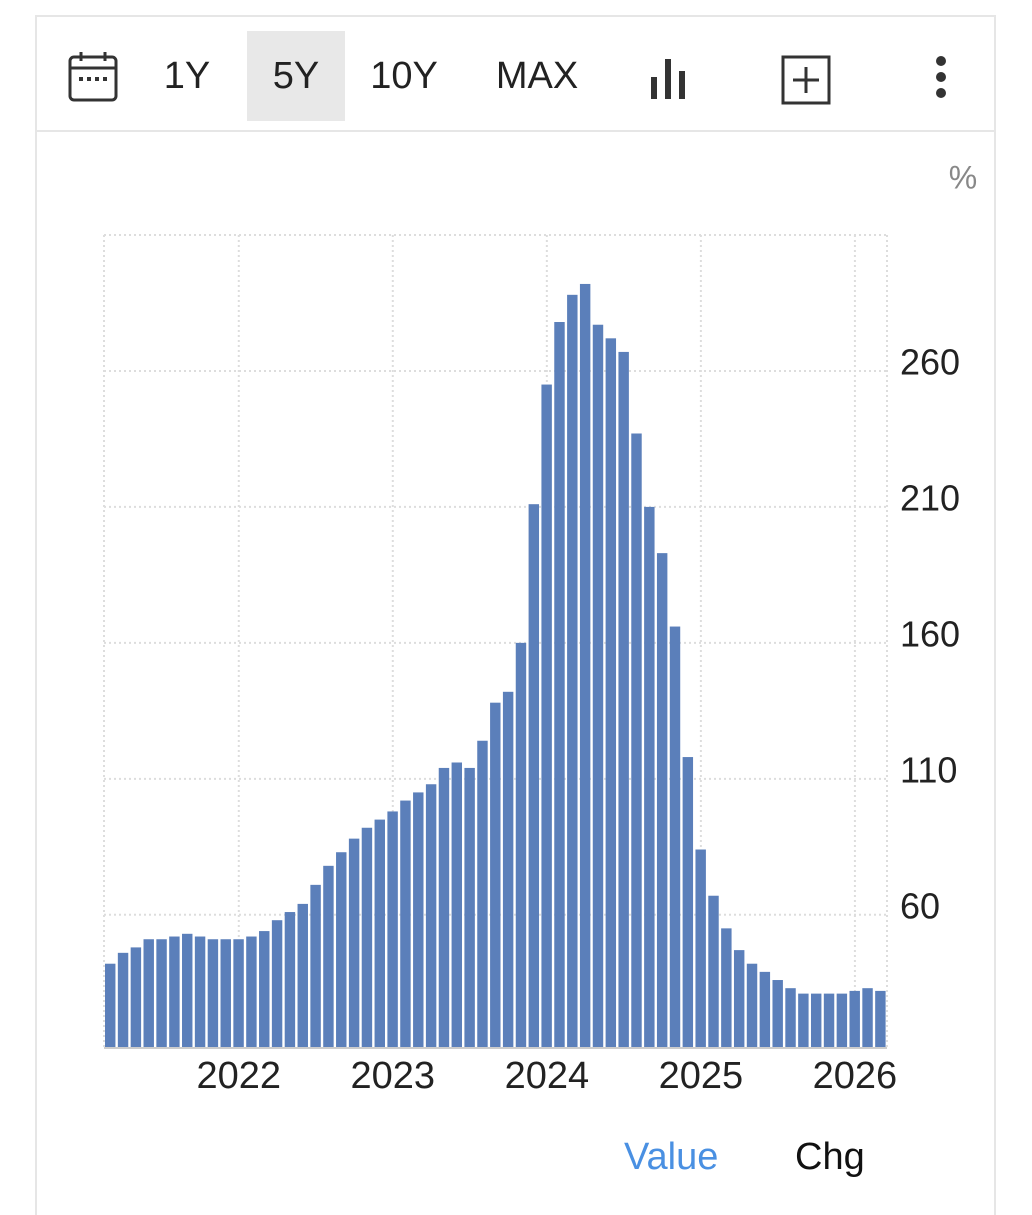 Image resolution: width=1032 pixels, height=1215 pixels. I want to click on toolbar: 1Y 5Y 10Y MAX, so click(515, 74).